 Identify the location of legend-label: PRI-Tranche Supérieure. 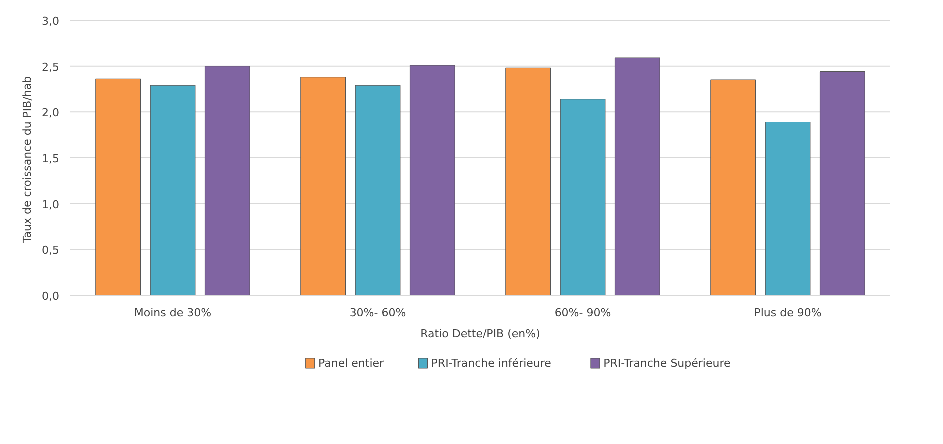
(667, 363).